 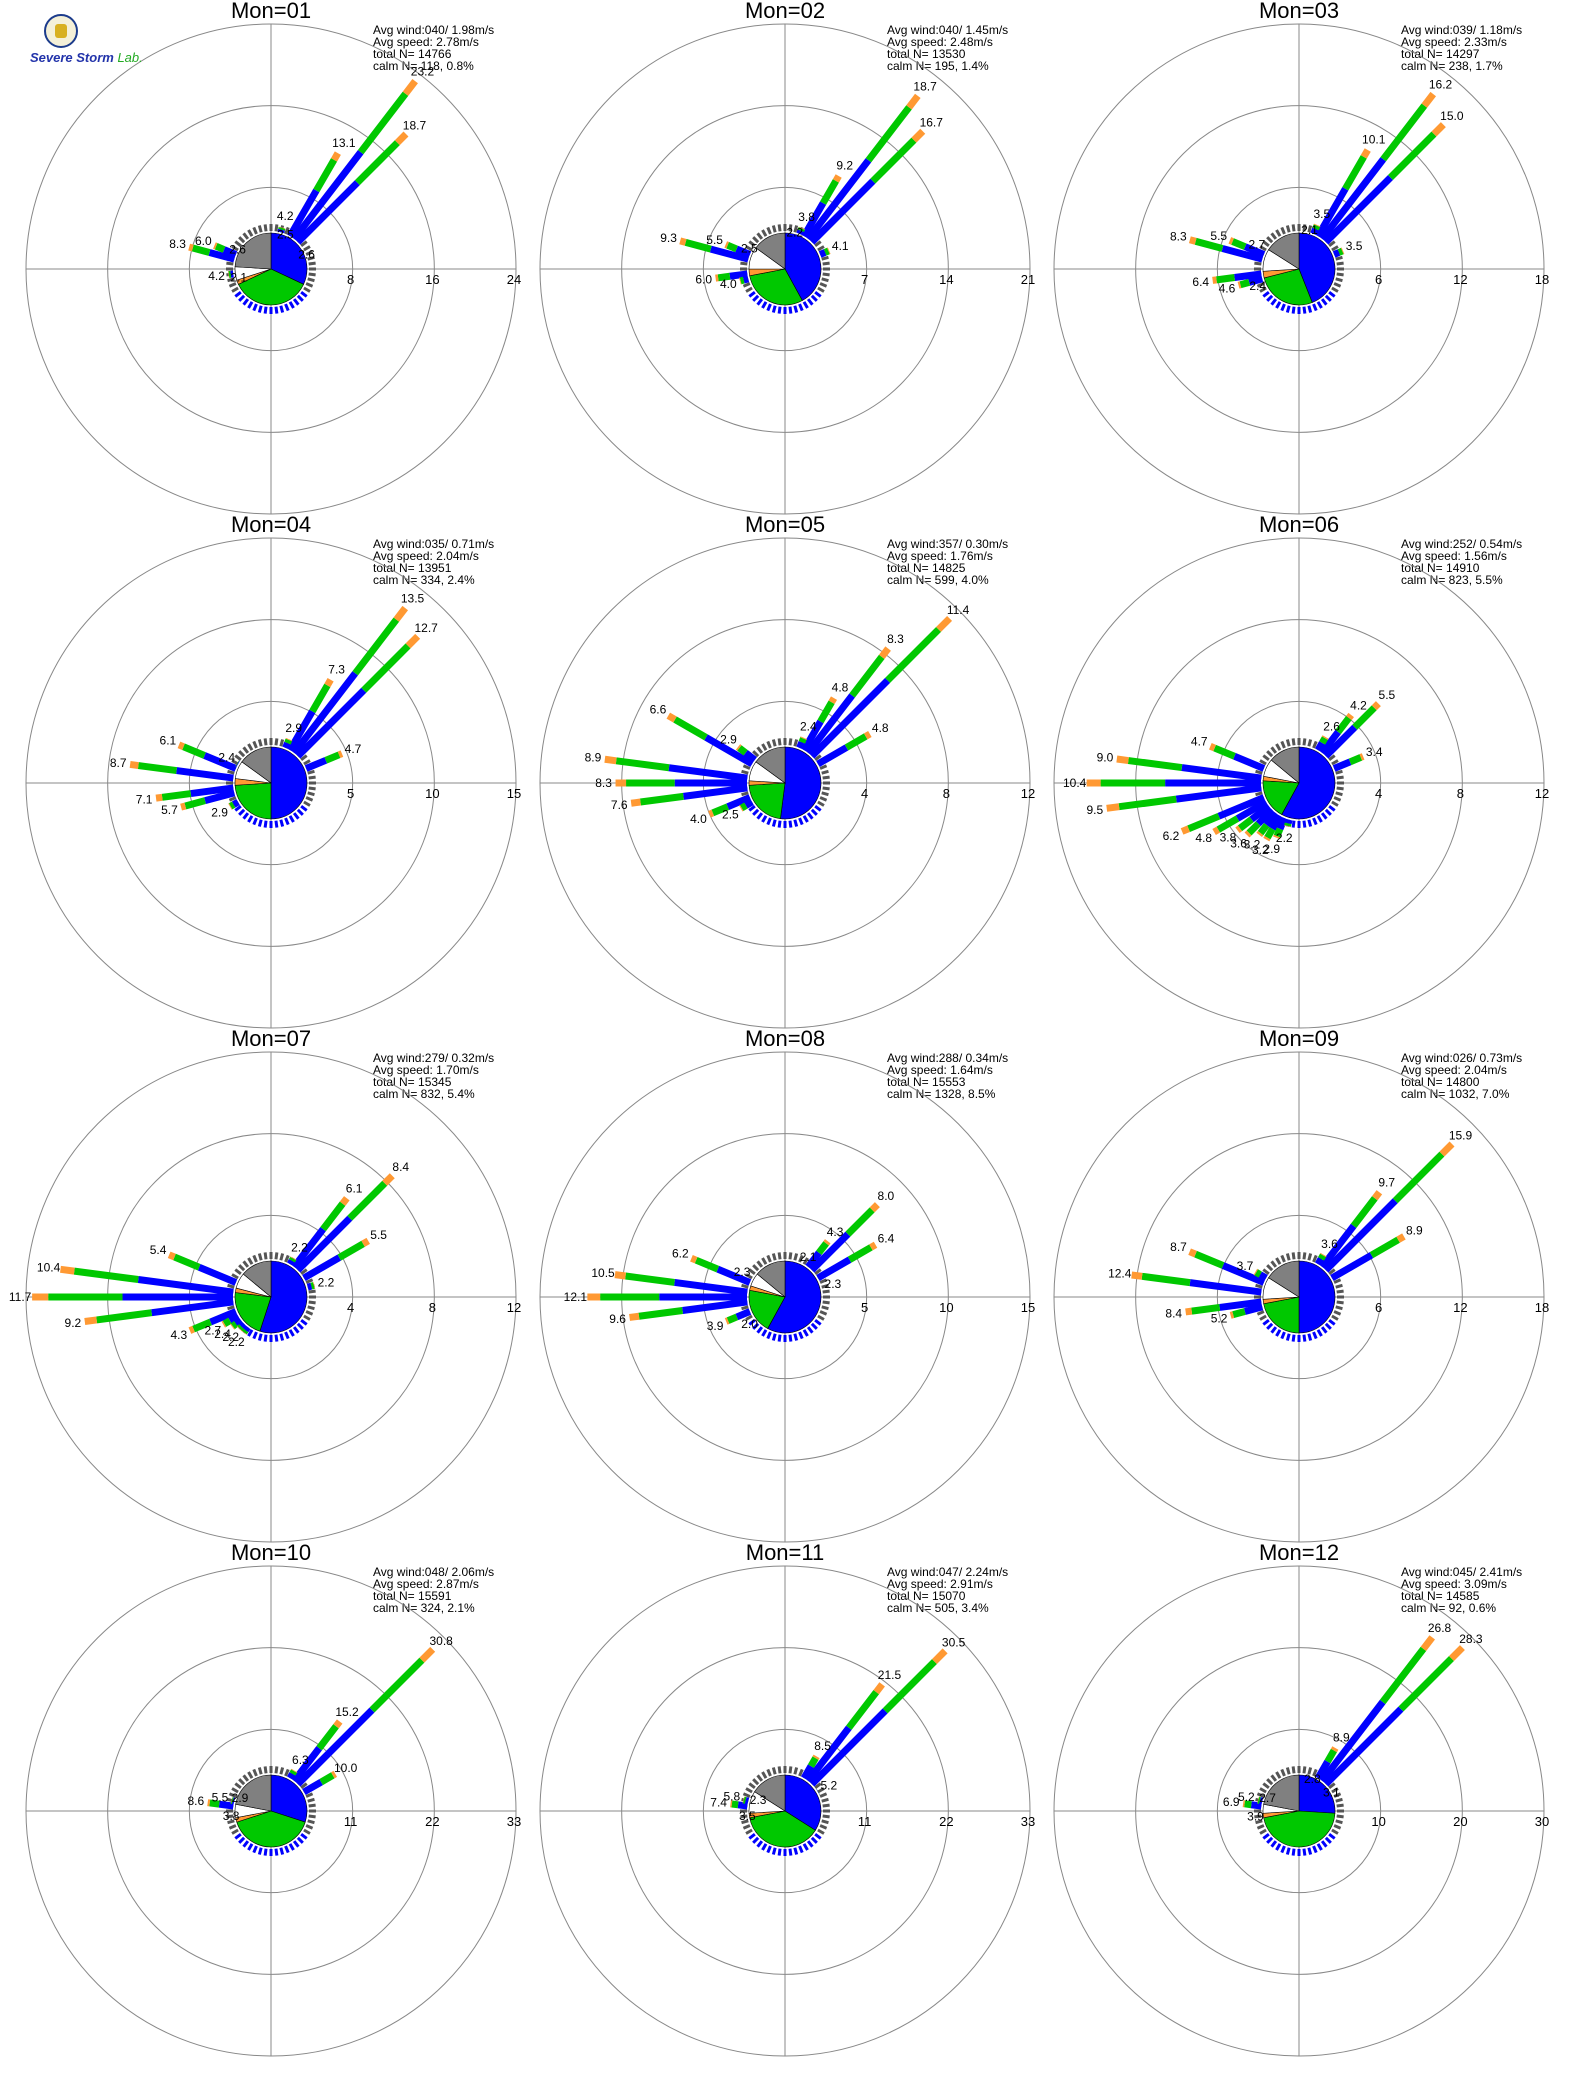 I want to click on sector-value-label: 3.2, so click(x=1260, y=850).